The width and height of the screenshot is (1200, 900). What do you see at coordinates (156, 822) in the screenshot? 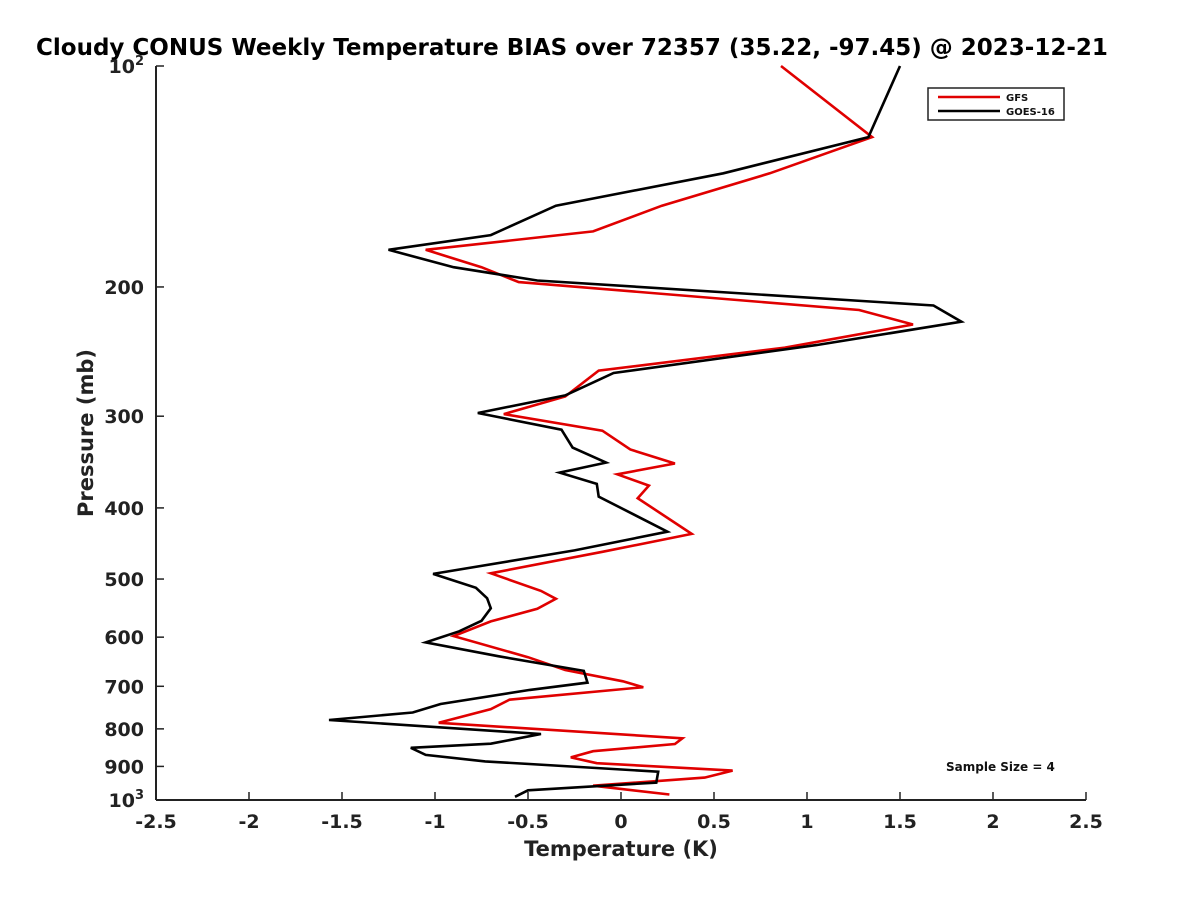
I see `x-tick-label: -2.5` at bounding box center [156, 822].